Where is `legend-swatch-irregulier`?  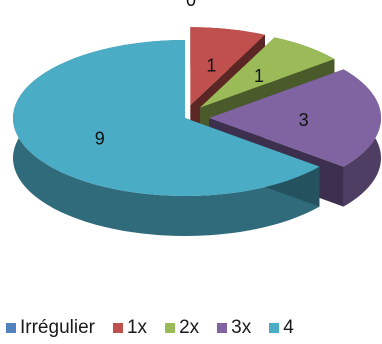 legend-swatch-irregulier is located at coordinates (11, 328).